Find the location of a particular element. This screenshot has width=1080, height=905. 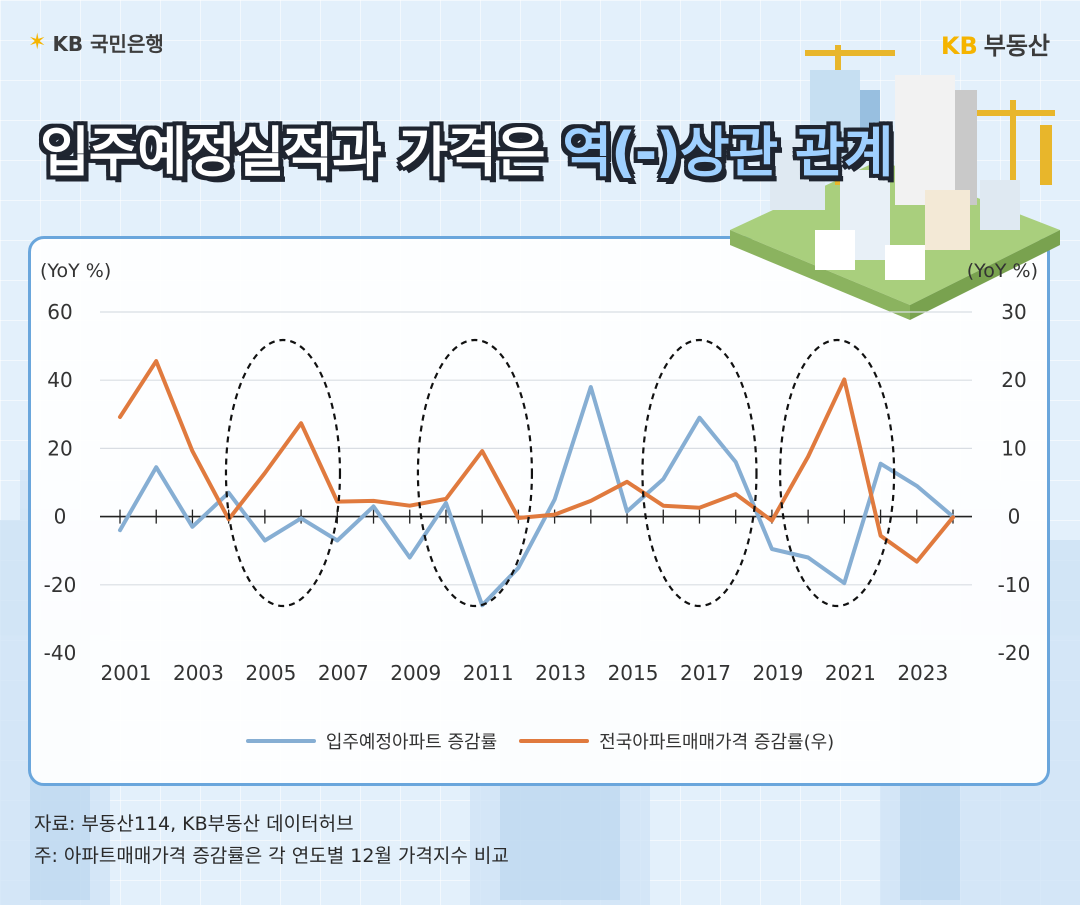

source-note: 자료: 부동산114, KB부동산 데이터허브 is located at coordinates (194, 824).